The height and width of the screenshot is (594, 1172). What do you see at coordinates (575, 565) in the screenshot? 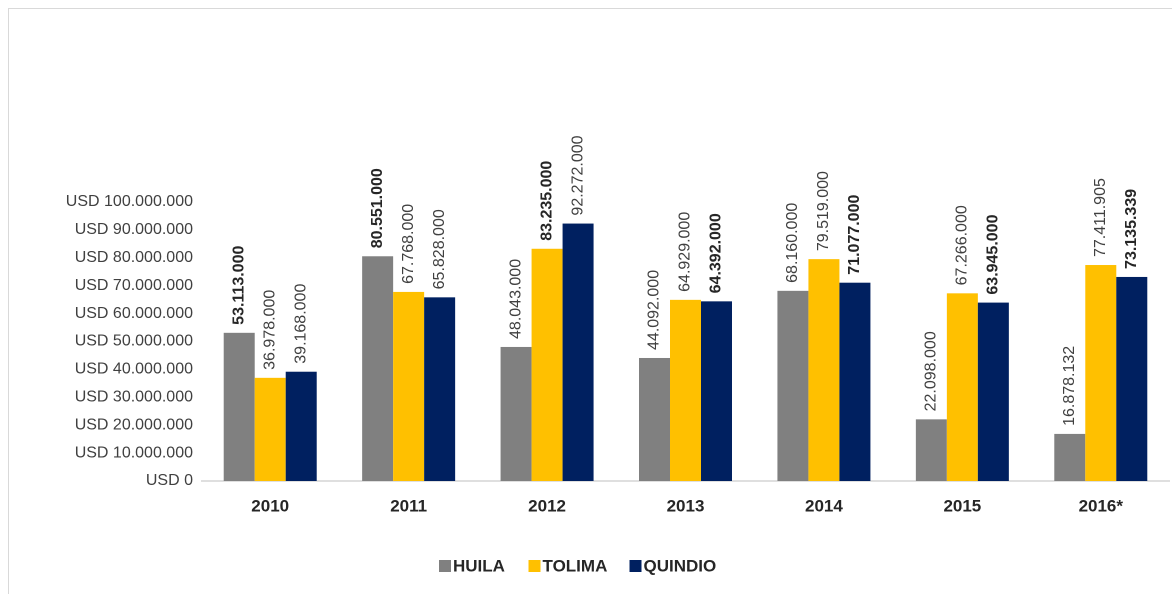
I see `legend-label: TOLIMA` at bounding box center [575, 565].